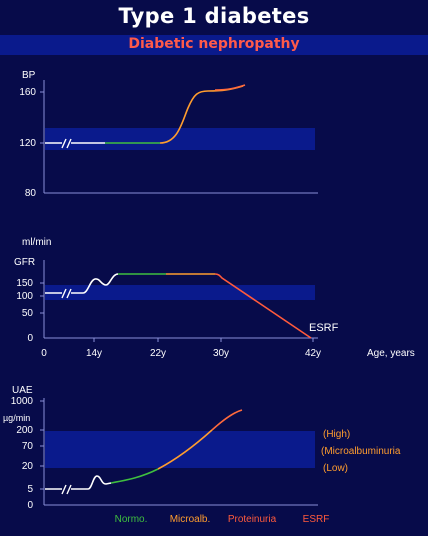 This screenshot has height=536, width=428. Describe the element at coordinates (27, 92) in the screenshot. I see `bp-tick-label: 160` at that location.